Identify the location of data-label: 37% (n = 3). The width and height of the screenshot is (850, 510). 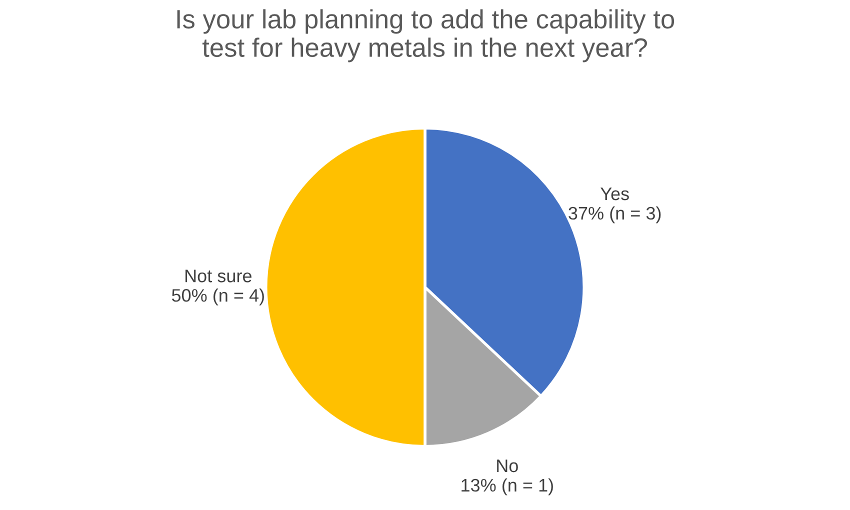
(614, 215).